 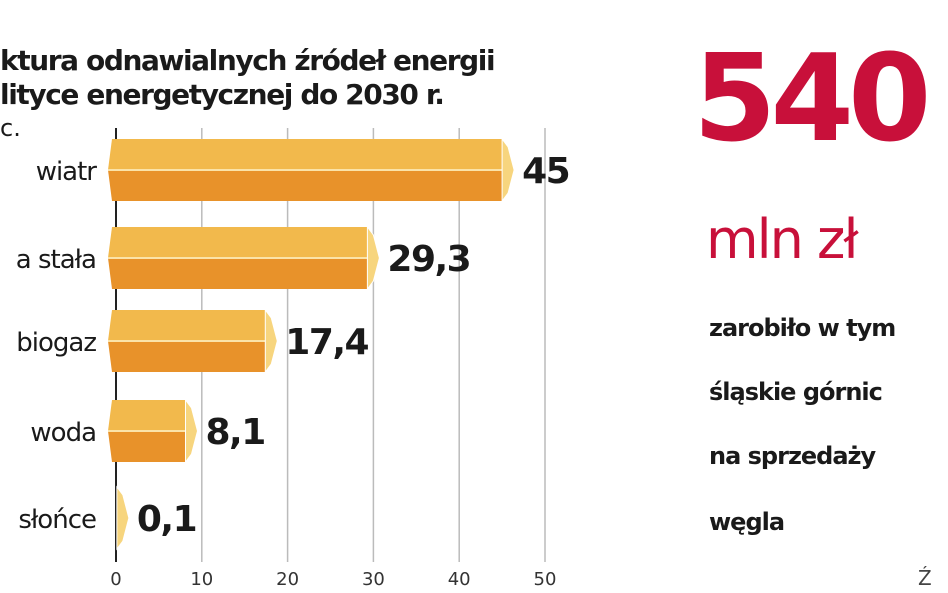 What do you see at coordinates (166, 519) in the screenshot?
I see `data-label: 0,1` at bounding box center [166, 519].